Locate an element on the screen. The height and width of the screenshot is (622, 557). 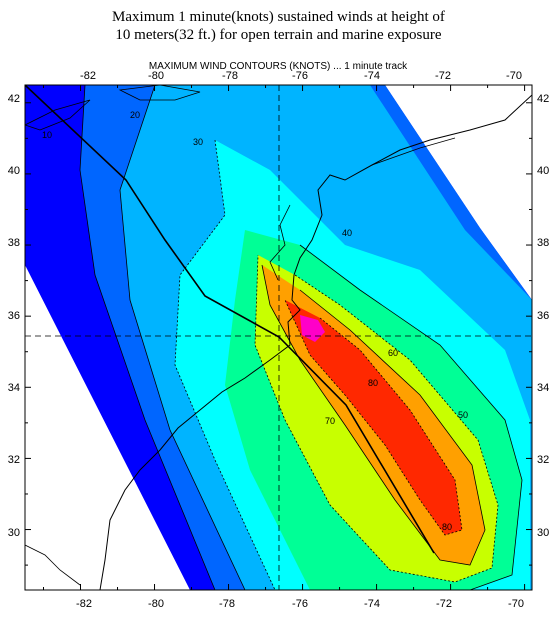
x-tick-top-74: -74 is located at coordinates (372, 76).